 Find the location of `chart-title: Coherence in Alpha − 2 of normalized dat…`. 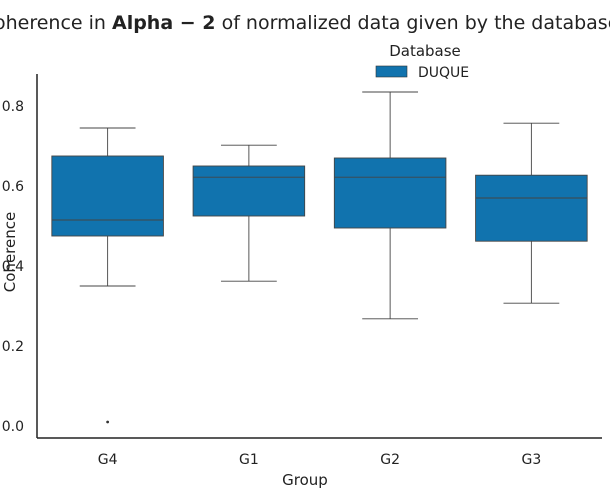

chart-title: Coherence in Alpha − 2 of normalized dat… is located at coordinates (305, 23).